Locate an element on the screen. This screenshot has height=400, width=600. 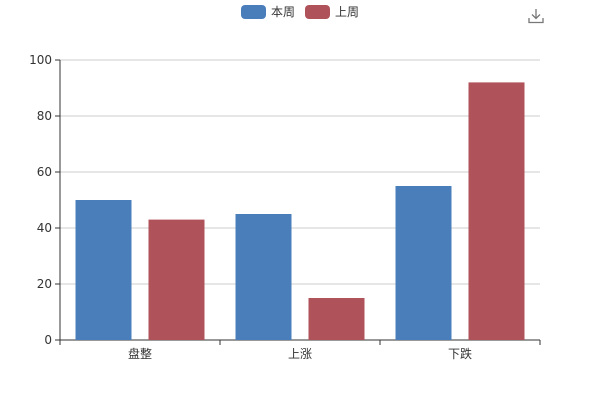
legend-label-last-week: 上周 is located at coordinates (347, 12).